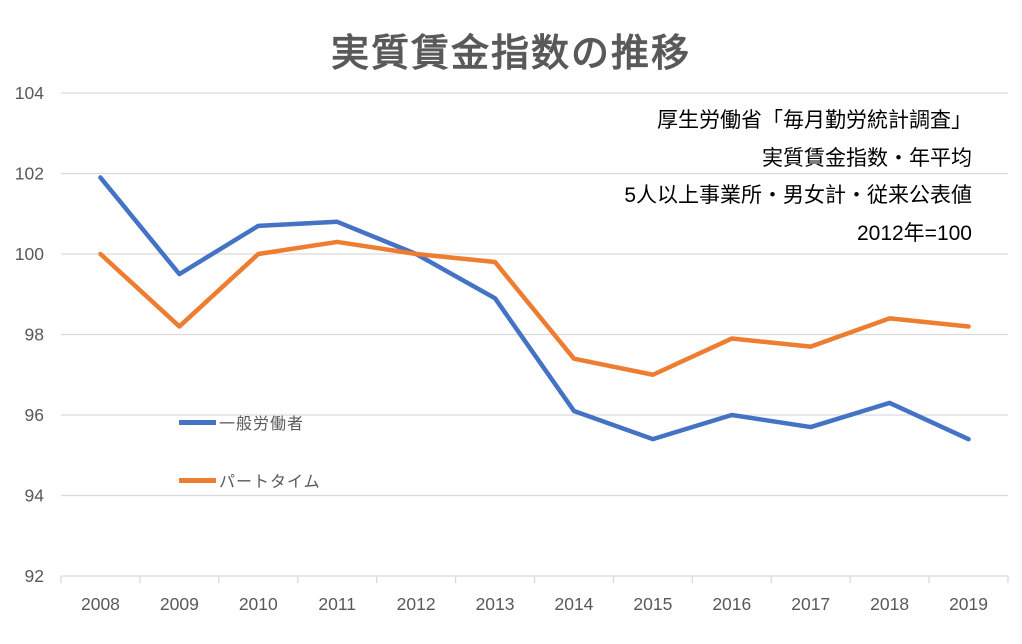 The width and height of the screenshot is (1022, 644). What do you see at coordinates (29, 174) in the screenshot?
I see `y-axis-tick-label: 102` at bounding box center [29, 174].